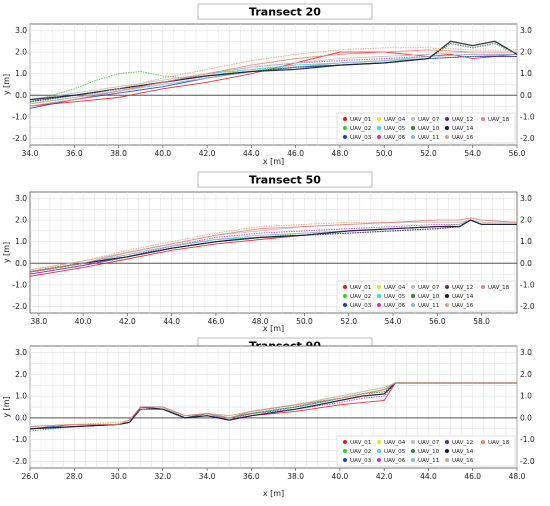 The image size is (550, 506). Describe the element at coordinates (118, 476) in the screenshot. I see `x-tick-label: 30.0` at that location.